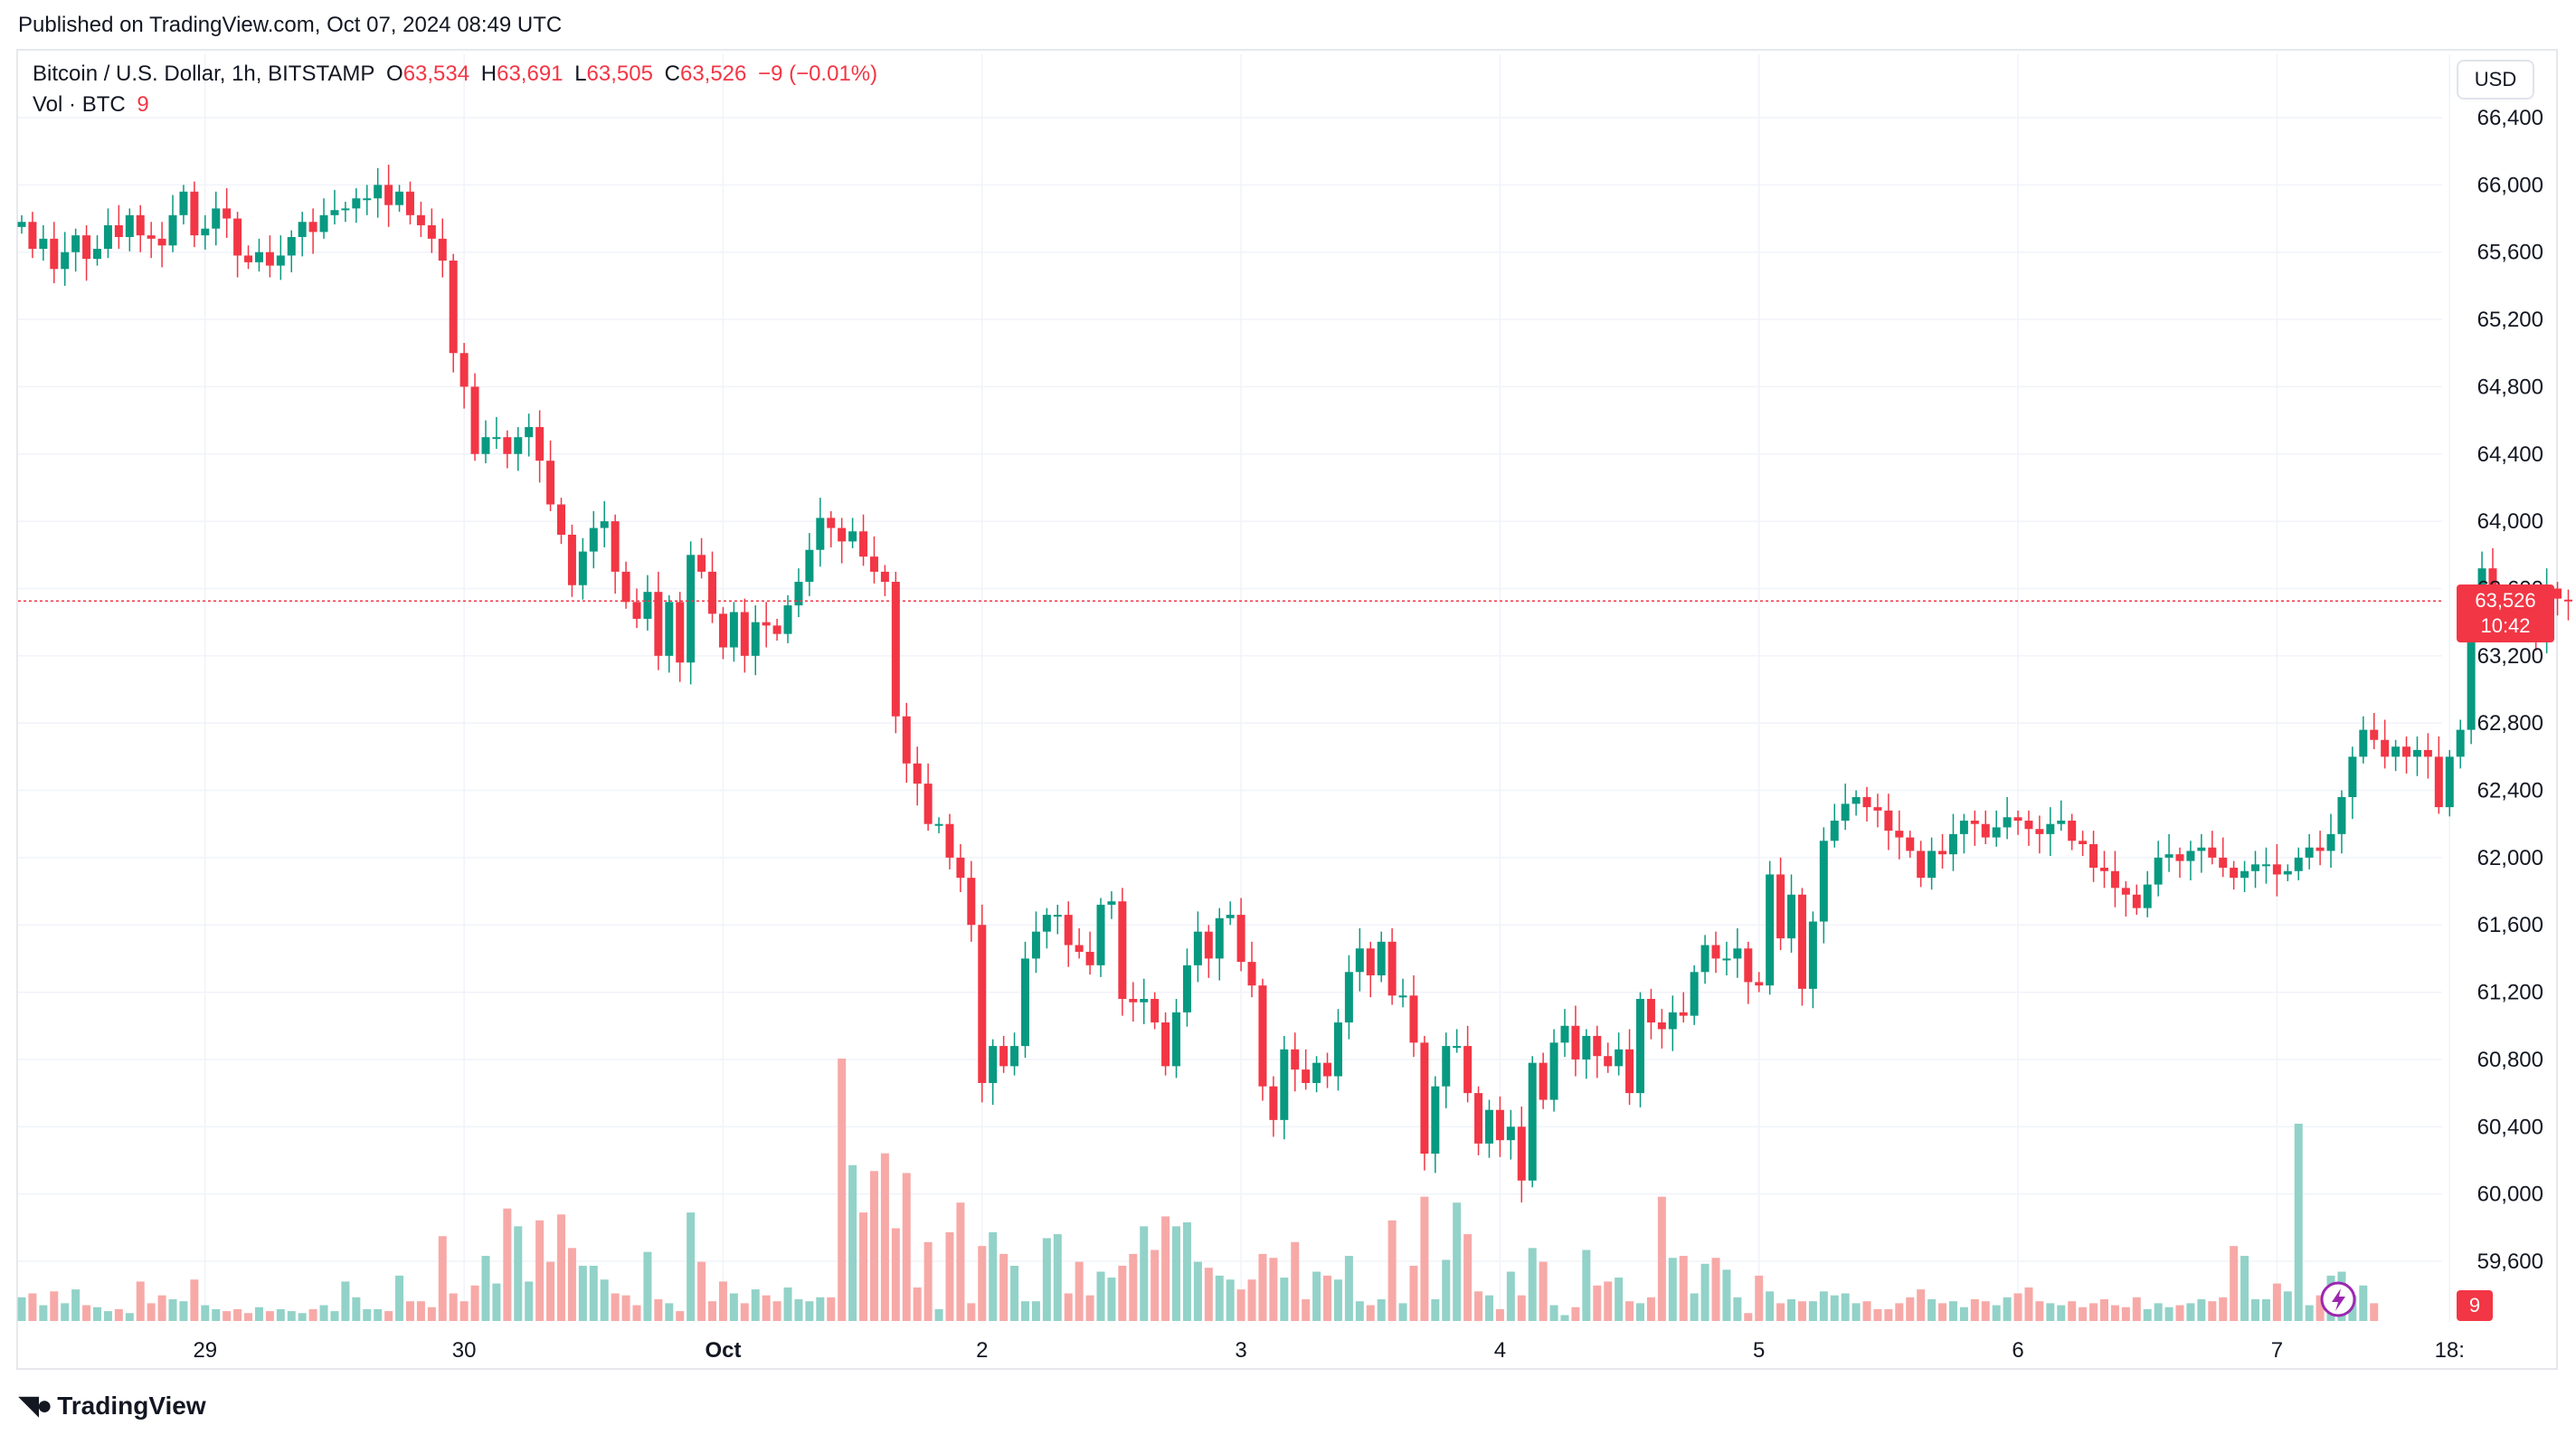  Describe the element at coordinates (2510, 925) in the screenshot. I see `y-tick-label: 61,600` at that location.